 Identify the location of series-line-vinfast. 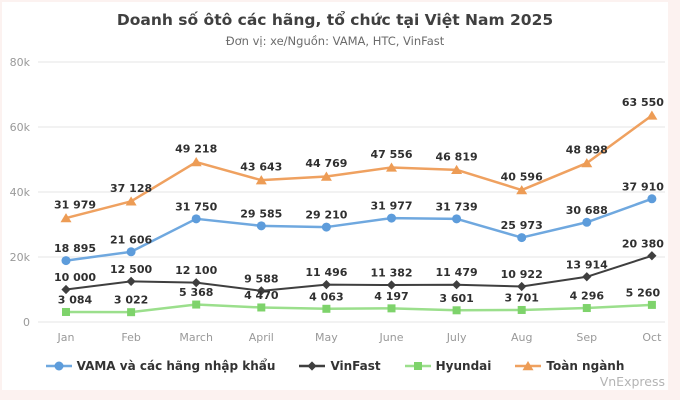
(359, 273).